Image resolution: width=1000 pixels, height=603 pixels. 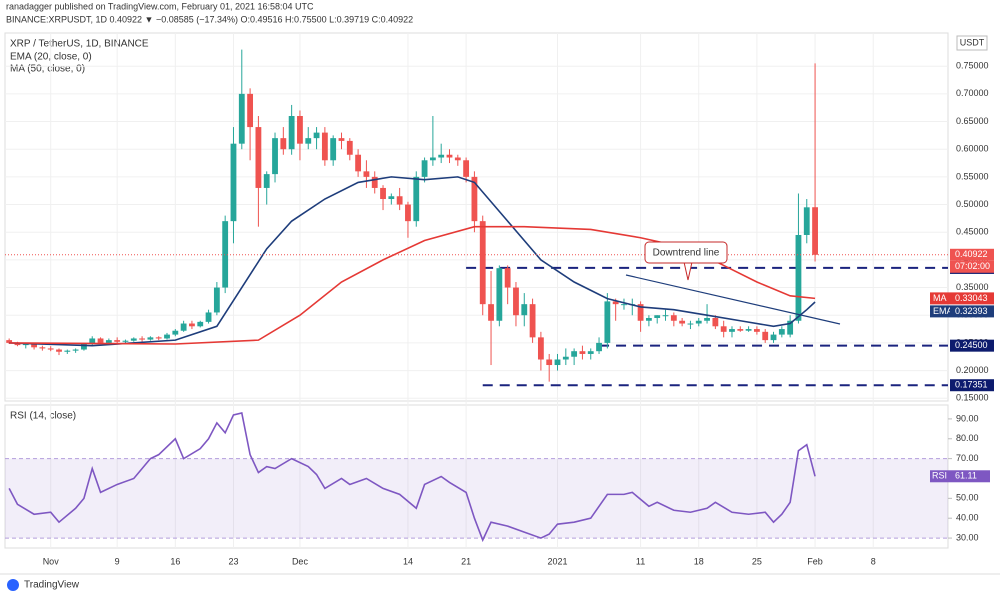 What do you see at coordinates (967, 498) in the screenshot?
I see `rsi-tick-label: 50.00` at bounding box center [967, 498].